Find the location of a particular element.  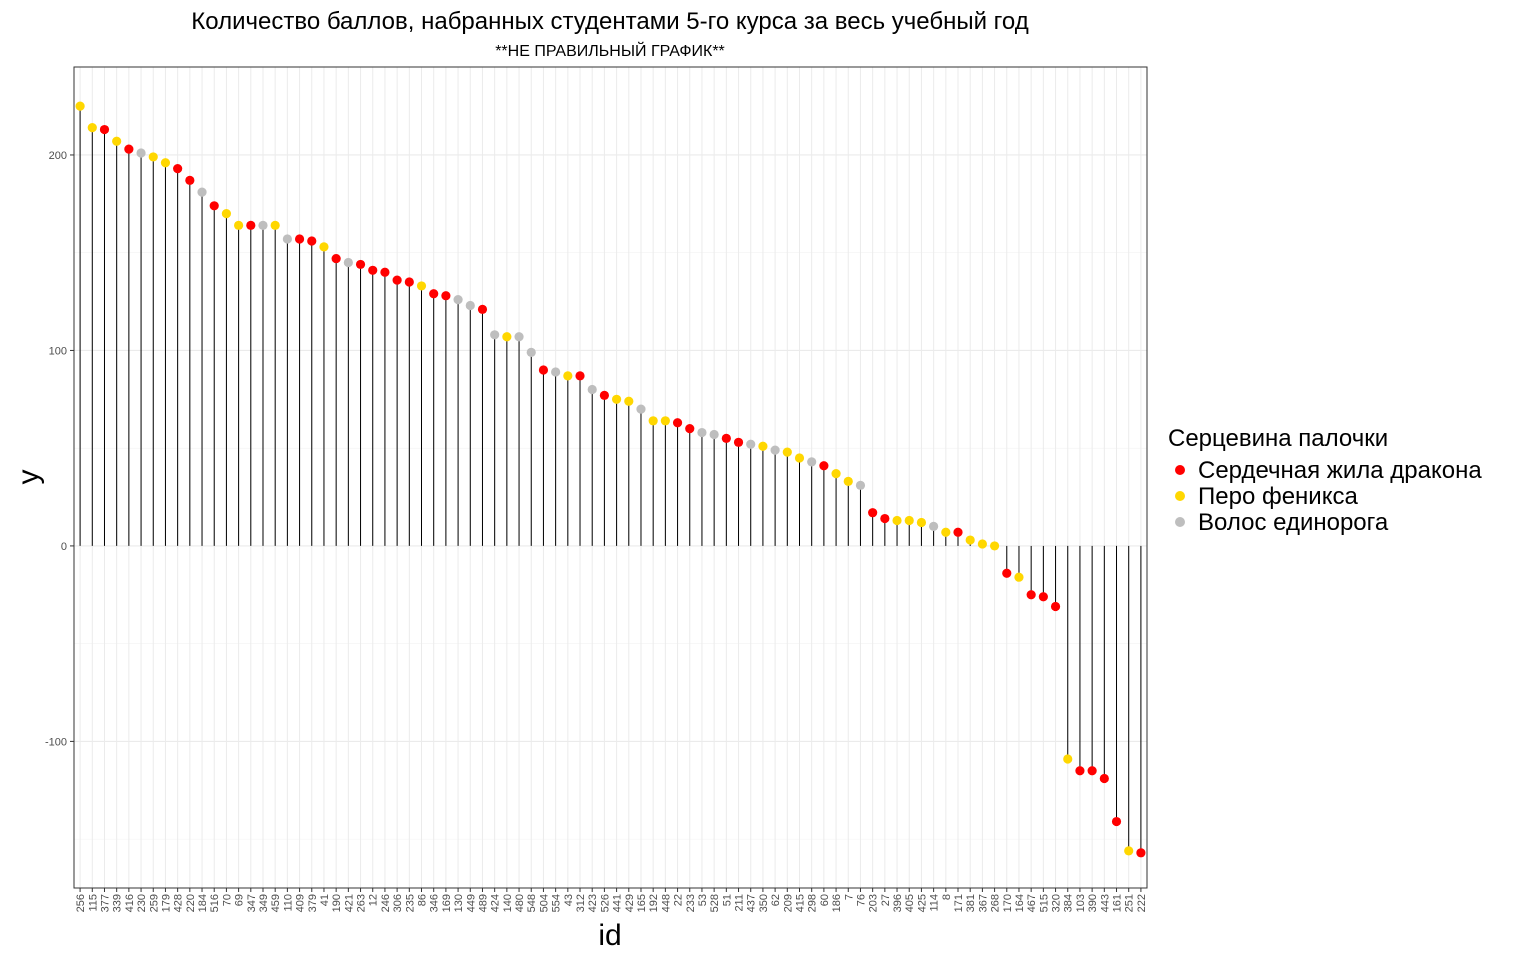

x-tick-label: 467 is located at coordinates (1032, 903).